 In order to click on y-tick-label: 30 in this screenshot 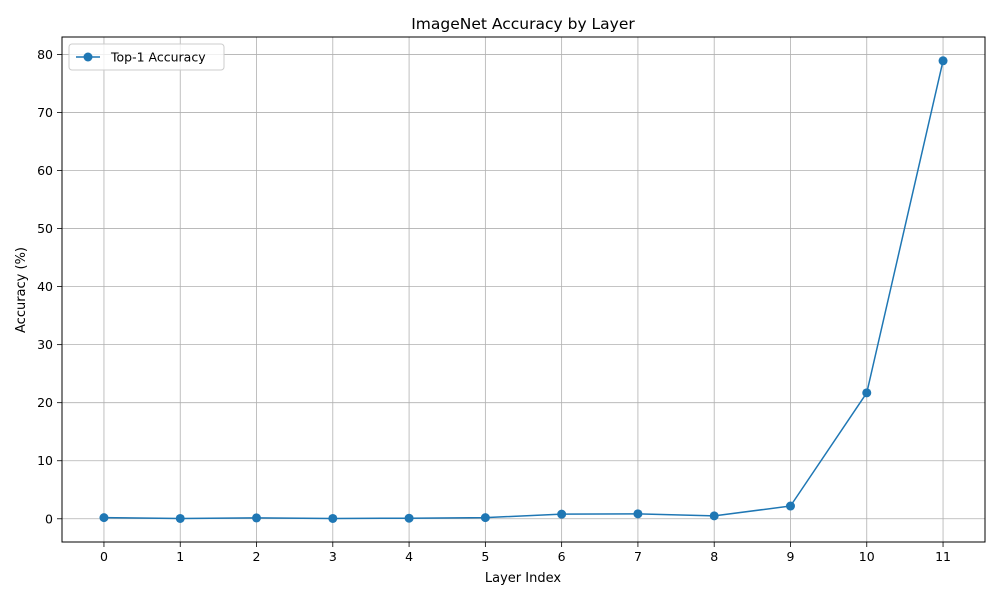, I will do `click(45, 344)`.